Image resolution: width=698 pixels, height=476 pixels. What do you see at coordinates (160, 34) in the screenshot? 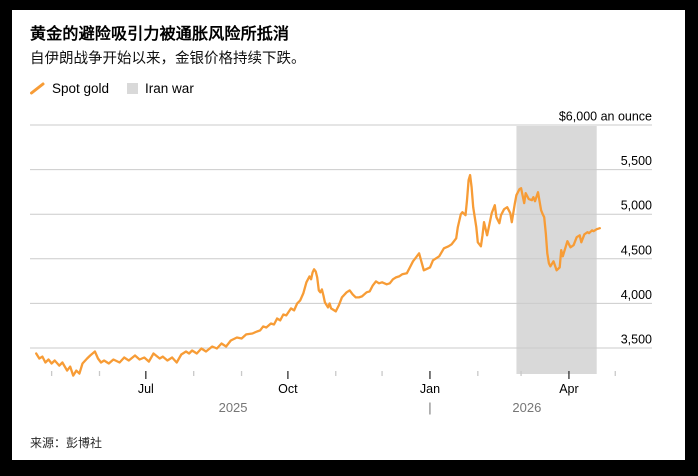
I see `chart-title: 黄金的避险吸引力被通胀风险所抵消` at bounding box center [160, 34].